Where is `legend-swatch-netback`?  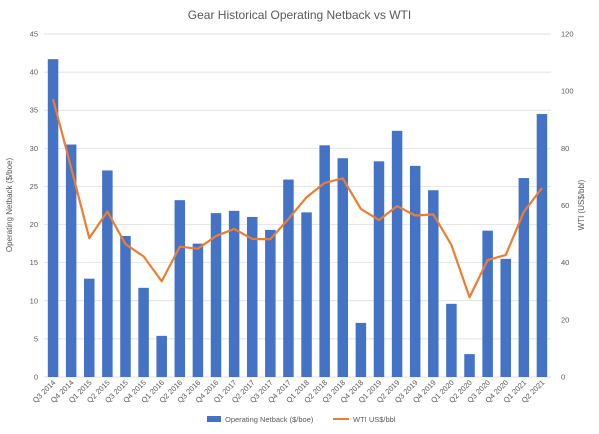 legend-swatch-netback is located at coordinates (214, 419).